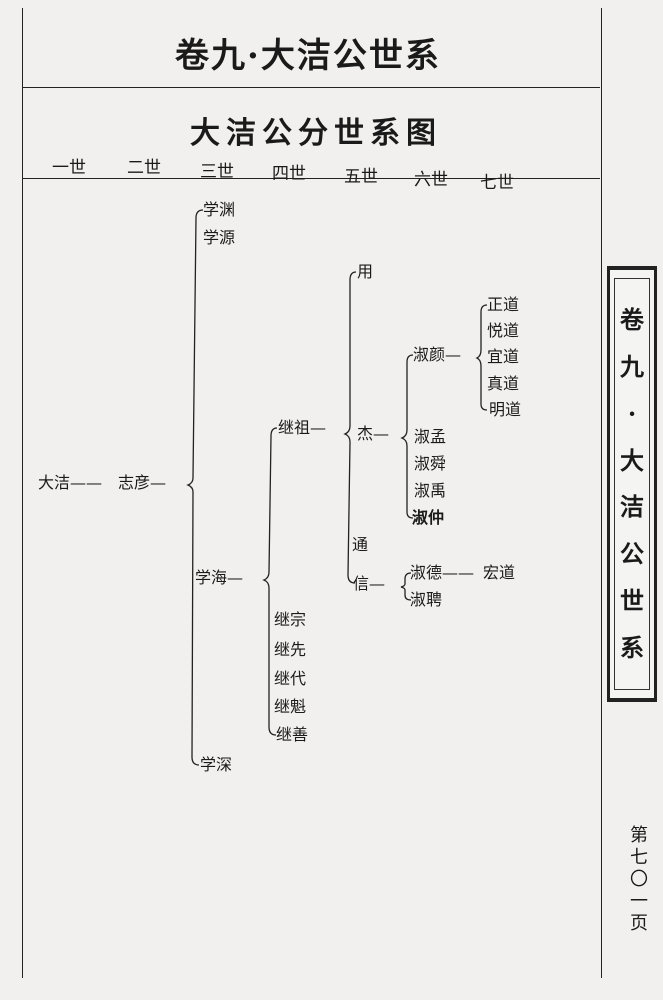 Image resolution: width=663 pixels, height=1000 pixels. I want to click on generation-label: 五世, so click(361, 177).